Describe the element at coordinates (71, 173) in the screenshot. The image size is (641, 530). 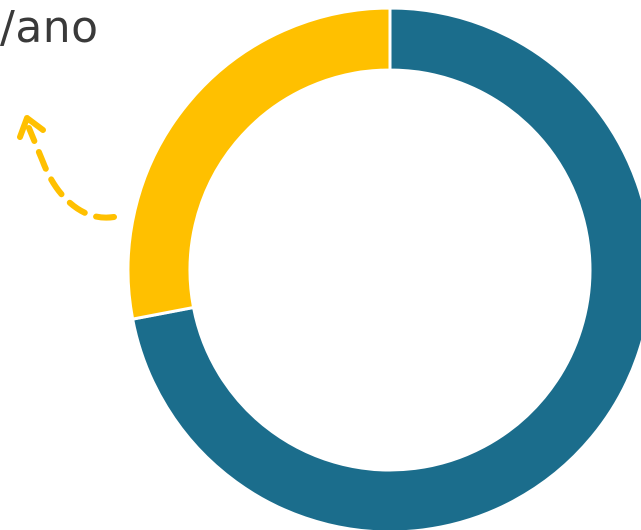
I see `dashed-curved-arrow-icon` at that location.